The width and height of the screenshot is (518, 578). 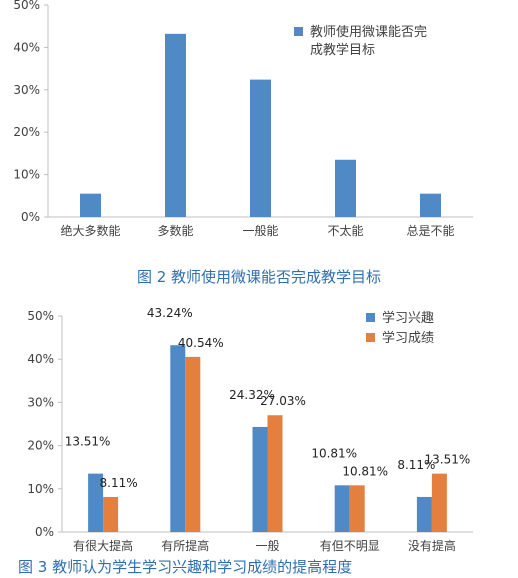 I want to click on chart2-data-label: 43.24%, so click(x=170, y=313).